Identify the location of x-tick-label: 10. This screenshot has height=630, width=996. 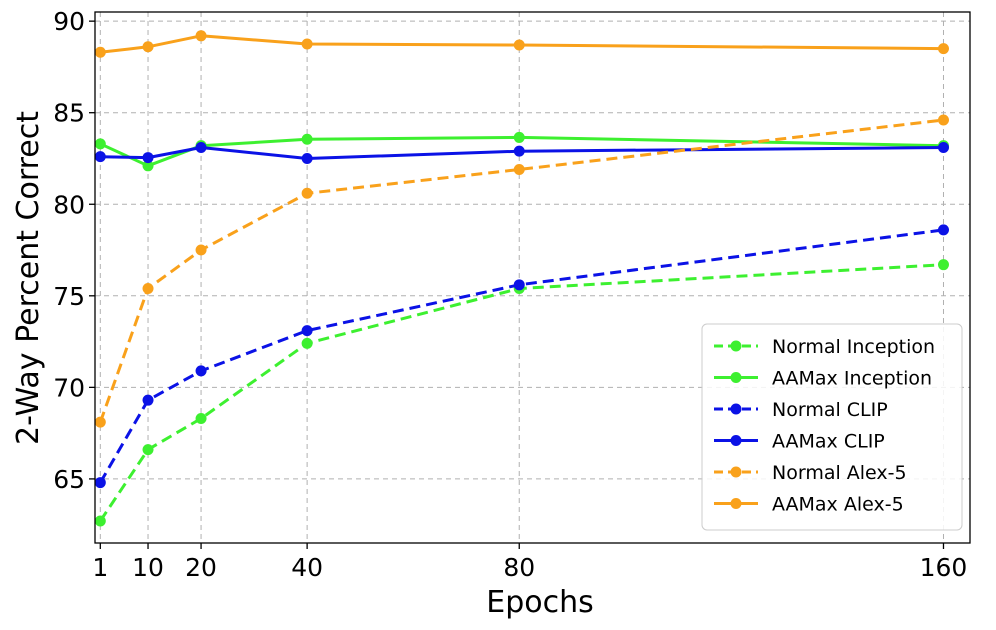
(148, 567).